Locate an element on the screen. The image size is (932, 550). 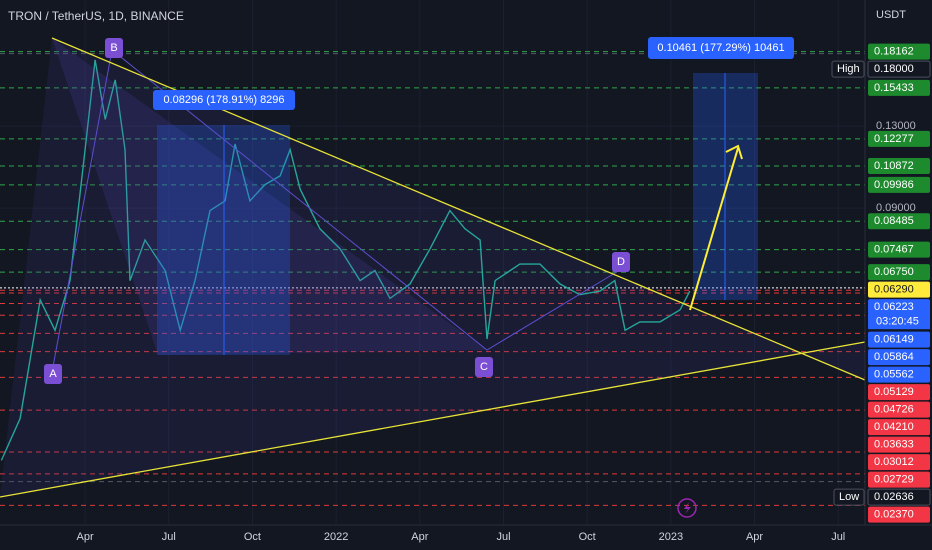
y-tick-label: 0.13000 is located at coordinates (896, 126).